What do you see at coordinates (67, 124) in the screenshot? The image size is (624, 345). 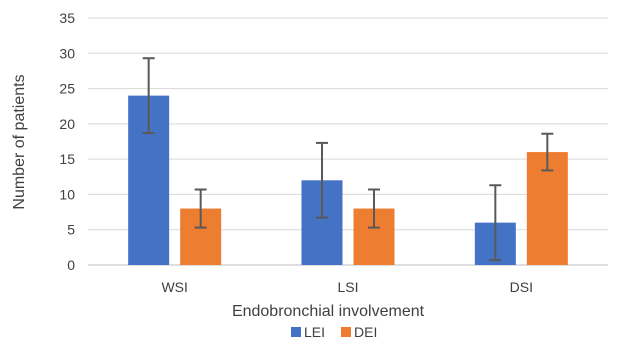 I see `y-tick-label: 20` at bounding box center [67, 124].